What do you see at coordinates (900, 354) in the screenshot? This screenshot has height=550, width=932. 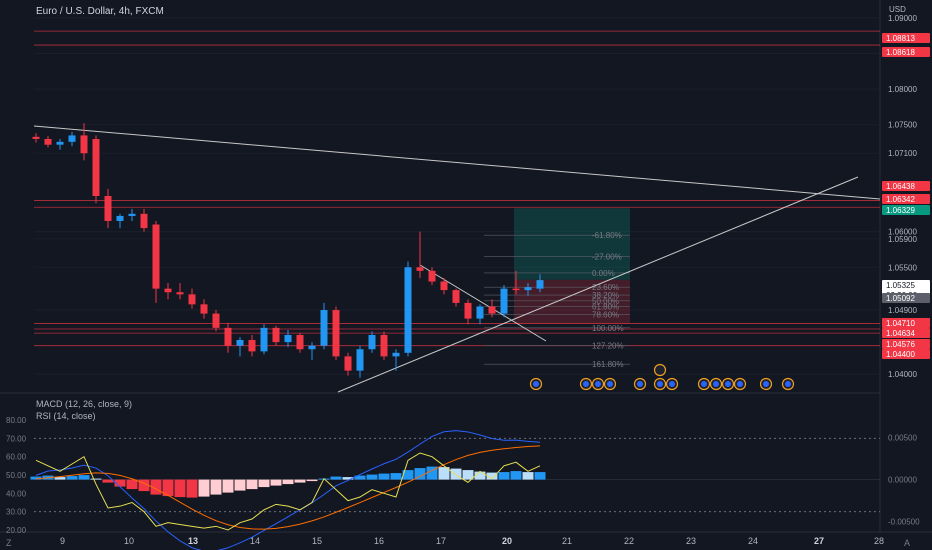 I see `price-label-value: 1.04400` at bounding box center [900, 354].